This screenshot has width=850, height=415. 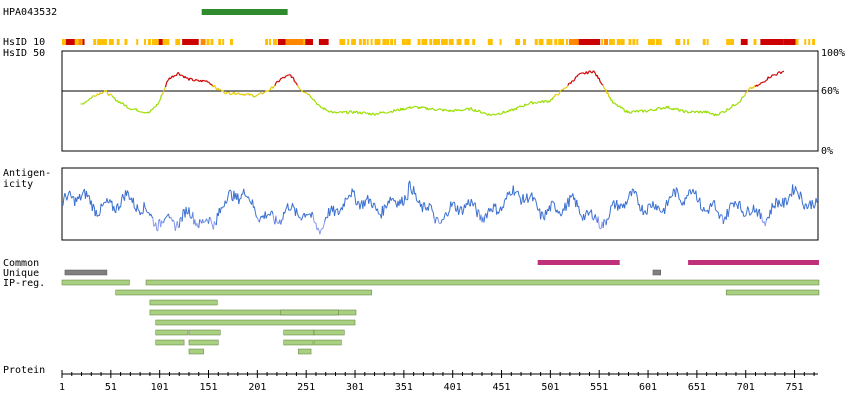 What do you see at coordinates (27, 173) in the screenshot?
I see `antigenicity-label-1: Antigen-` at bounding box center [27, 173].